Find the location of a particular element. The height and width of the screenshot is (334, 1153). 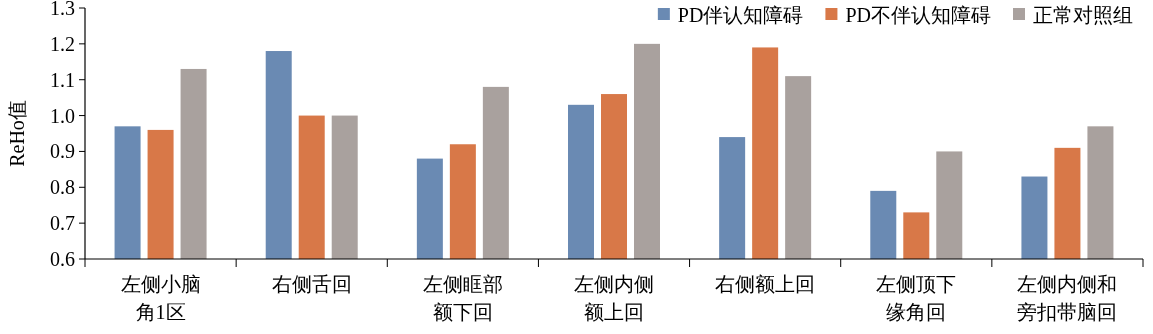

y-tick-label: 0.9 is located at coordinates (62, 151).